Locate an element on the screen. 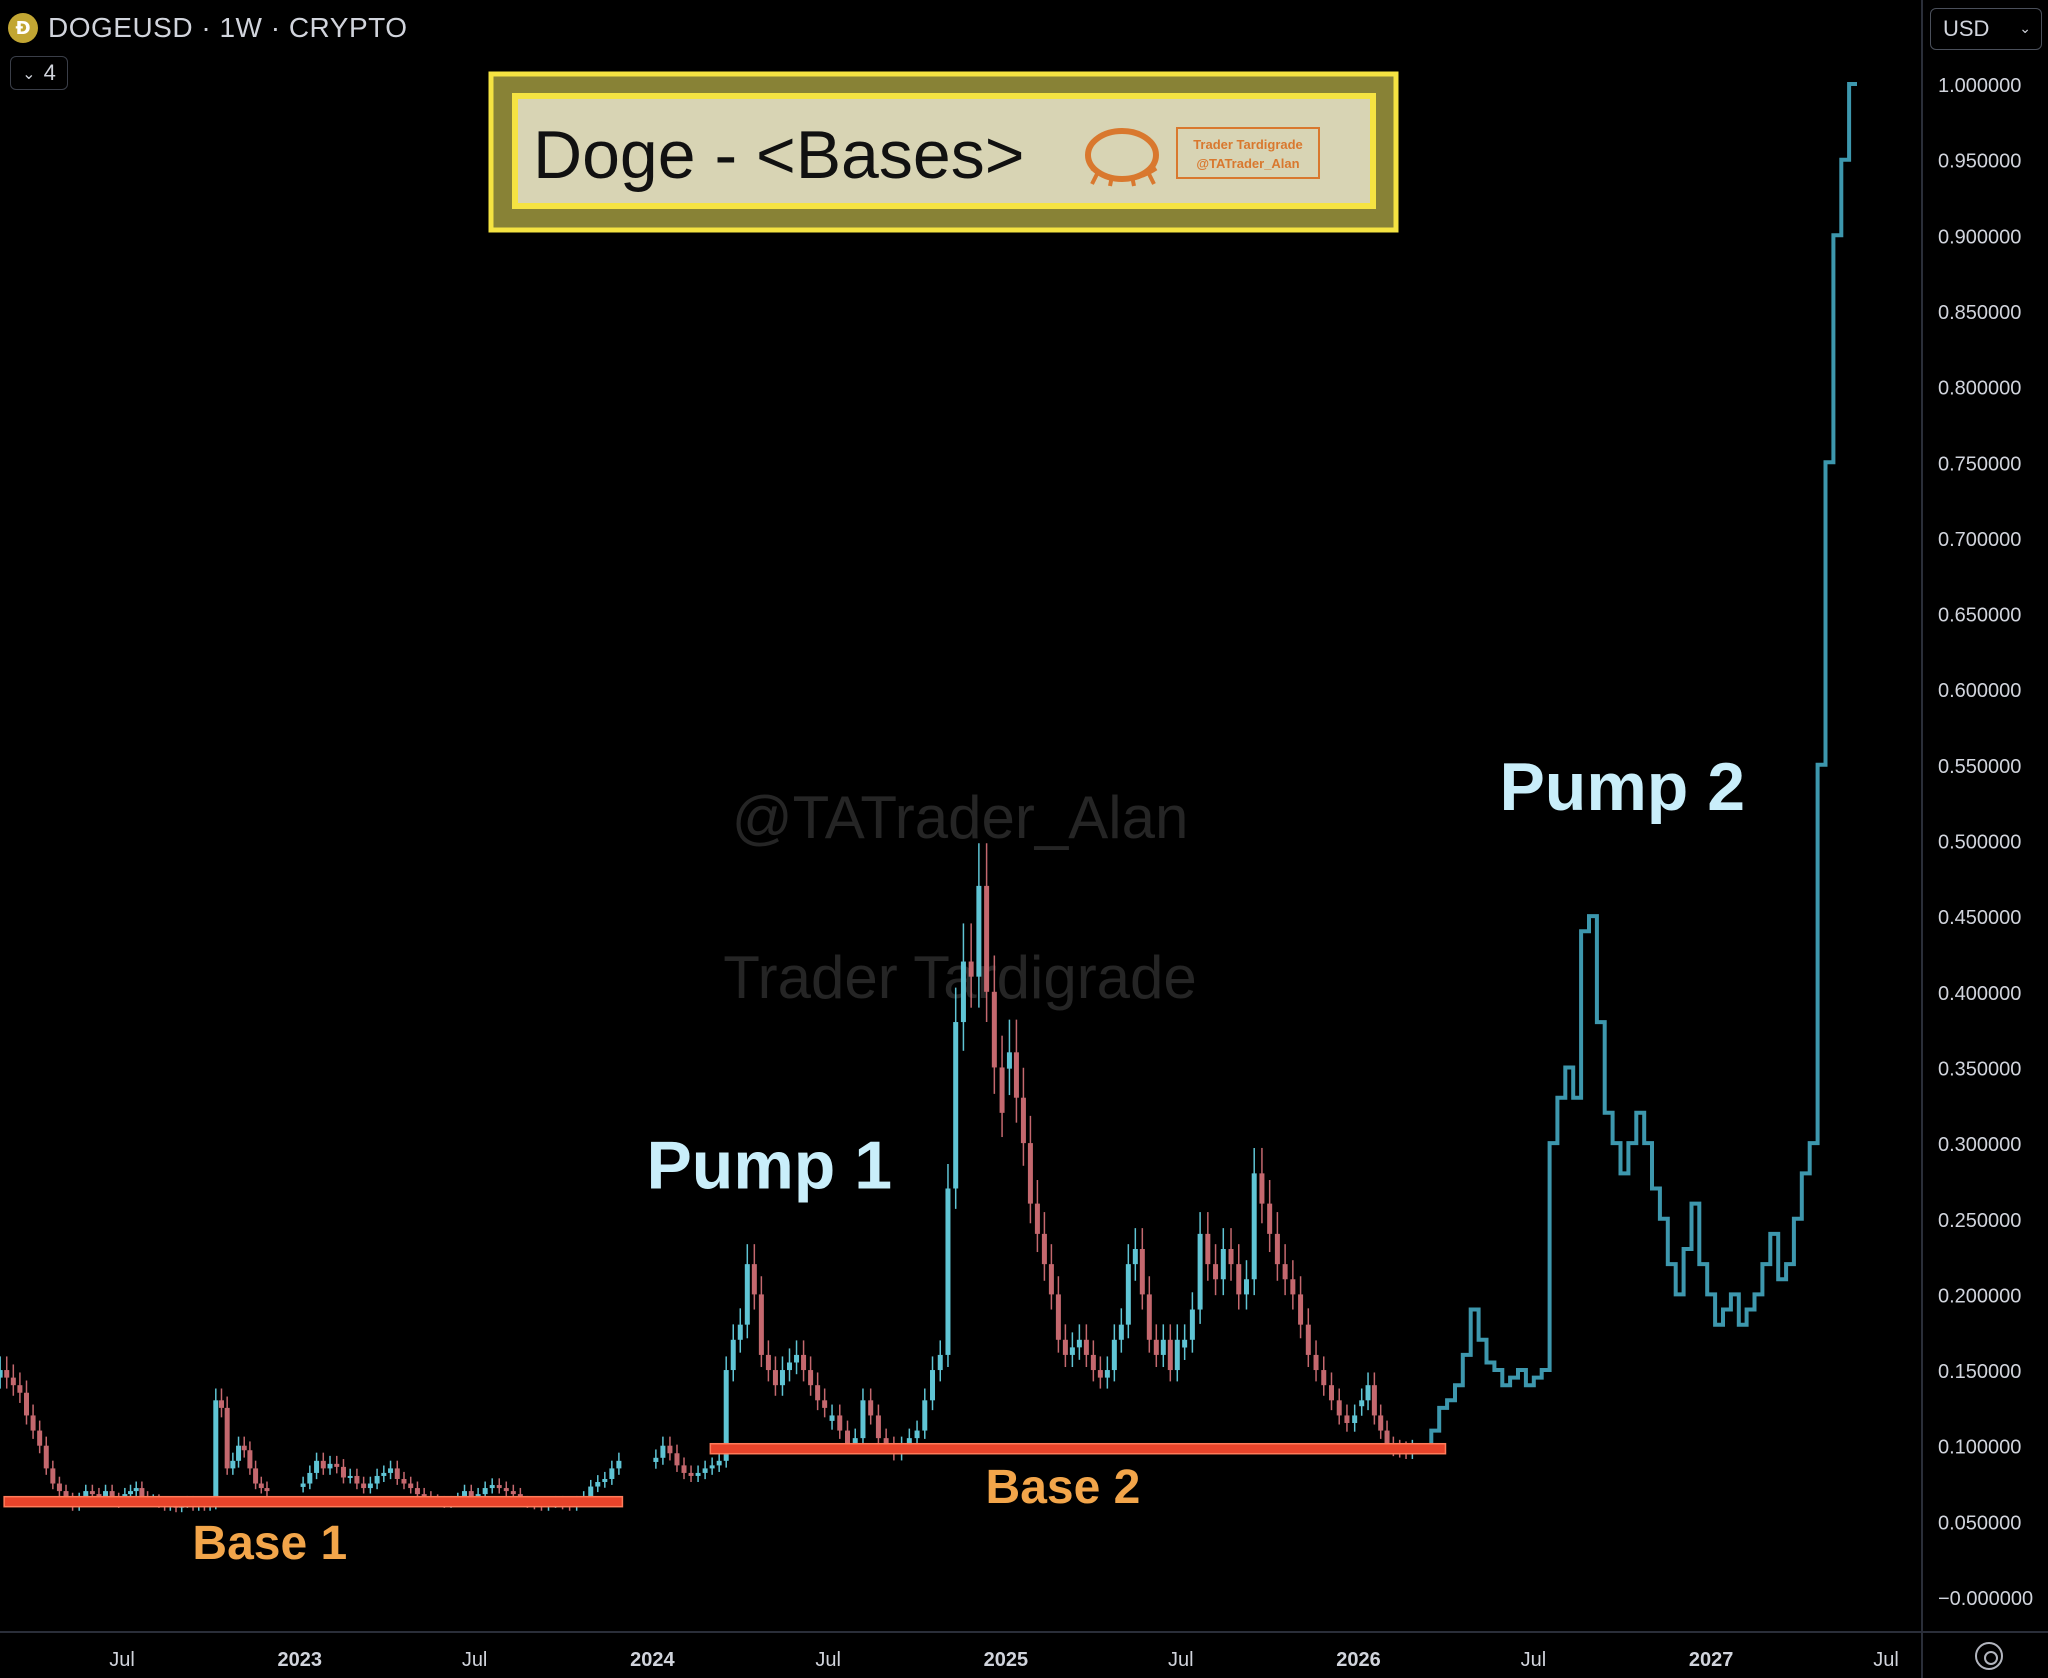  base-label: Base 2 is located at coordinates (1063, 1487).